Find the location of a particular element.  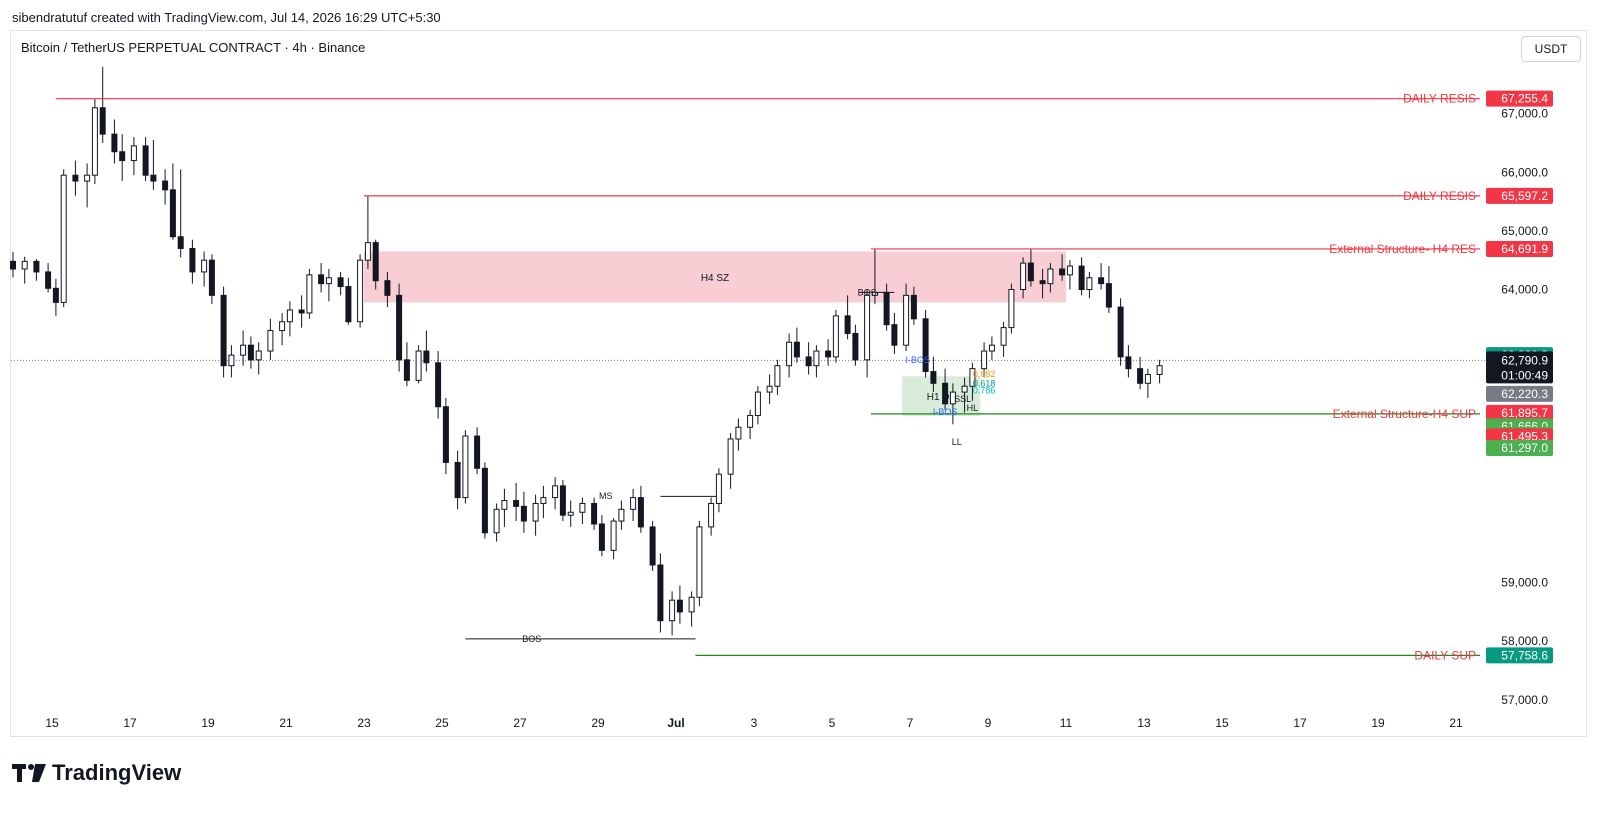

x-tick-label: 13 is located at coordinates (1144, 723).